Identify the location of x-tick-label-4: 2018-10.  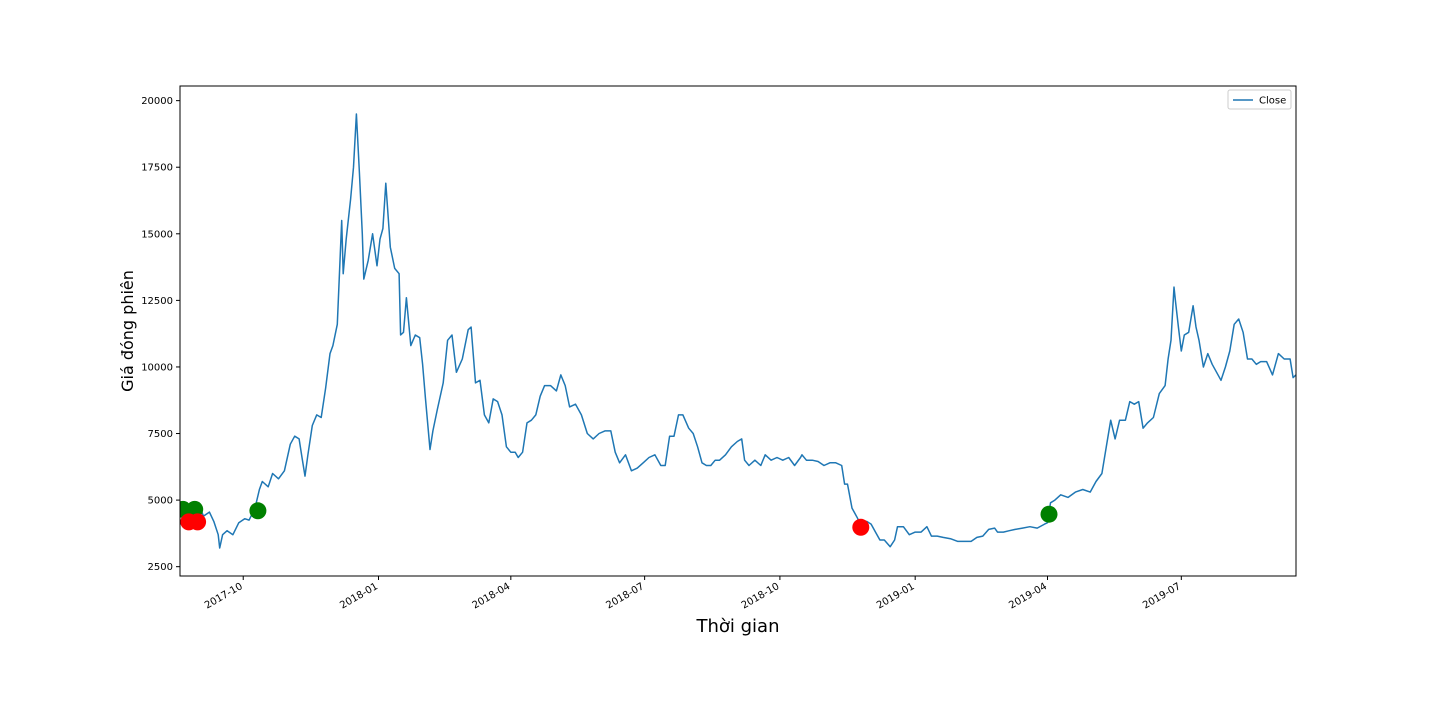
(761, 596).